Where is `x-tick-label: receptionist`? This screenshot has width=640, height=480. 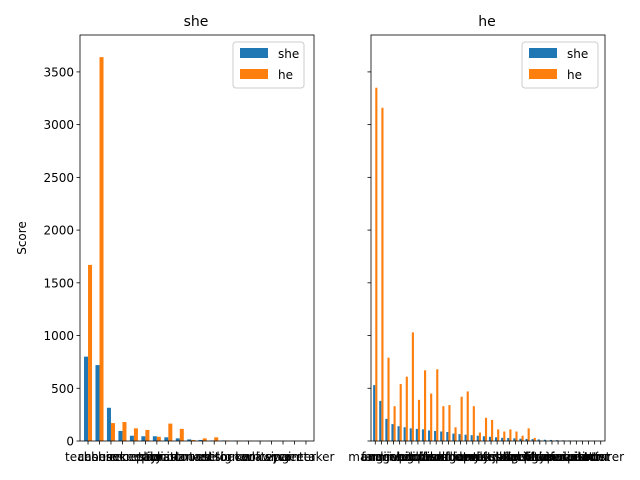
x-tick-label: receptionist is located at coordinates (145, 457).